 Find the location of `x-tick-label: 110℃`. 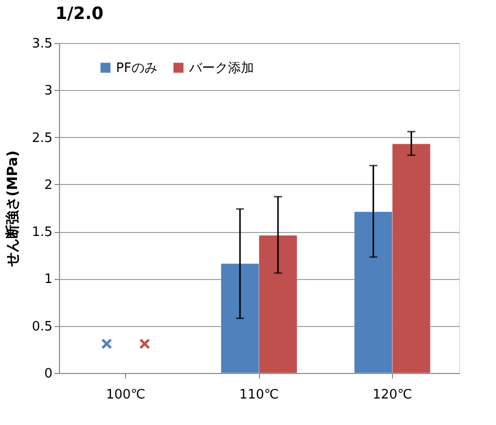

x-tick-label: 110℃ is located at coordinates (259, 395).